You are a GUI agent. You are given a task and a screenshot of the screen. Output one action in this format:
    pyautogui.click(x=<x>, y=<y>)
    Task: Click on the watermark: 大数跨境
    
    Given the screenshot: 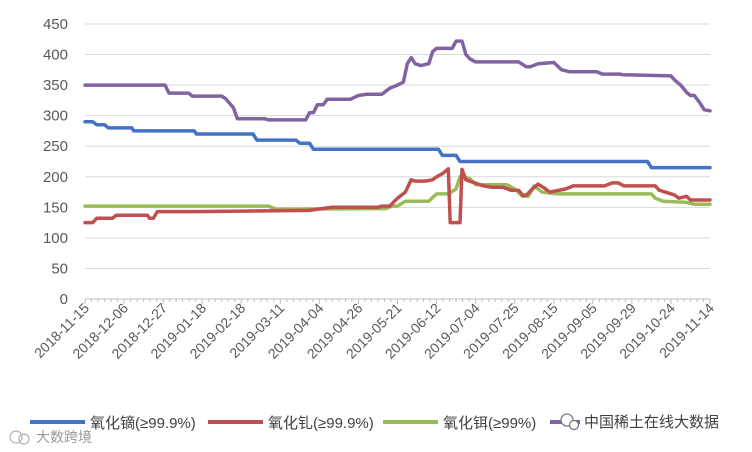 What is the action you would take?
    pyautogui.click(x=50, y=437)
    